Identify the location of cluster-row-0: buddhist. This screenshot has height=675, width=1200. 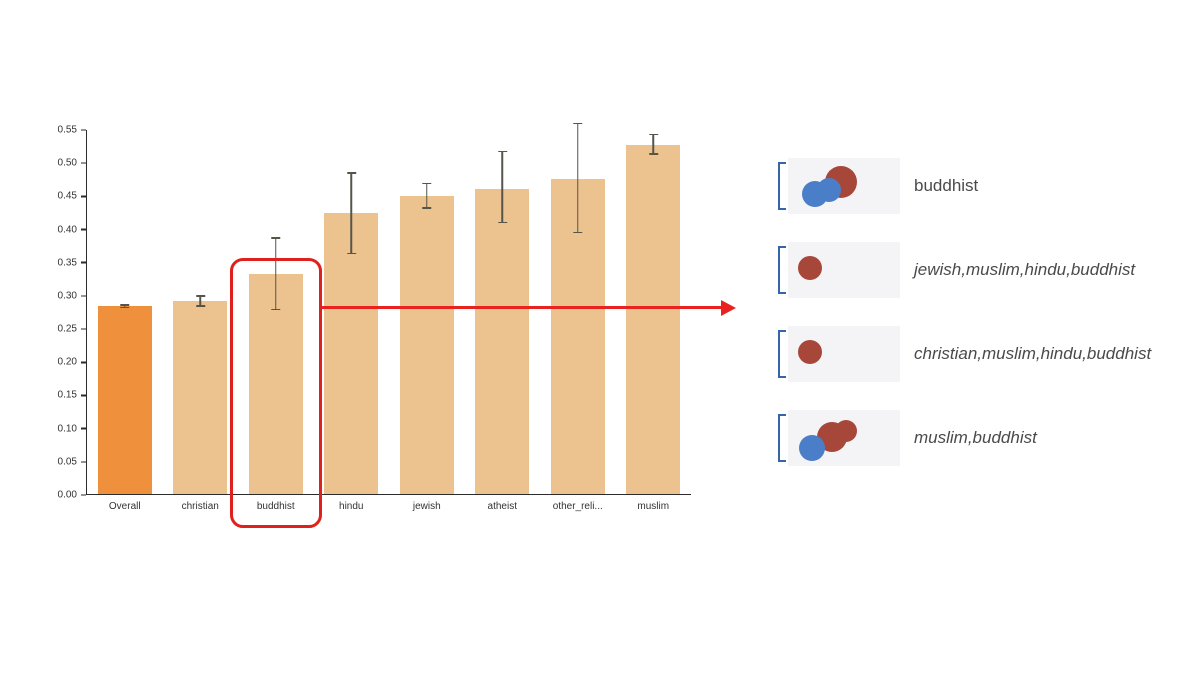
(964, 186).